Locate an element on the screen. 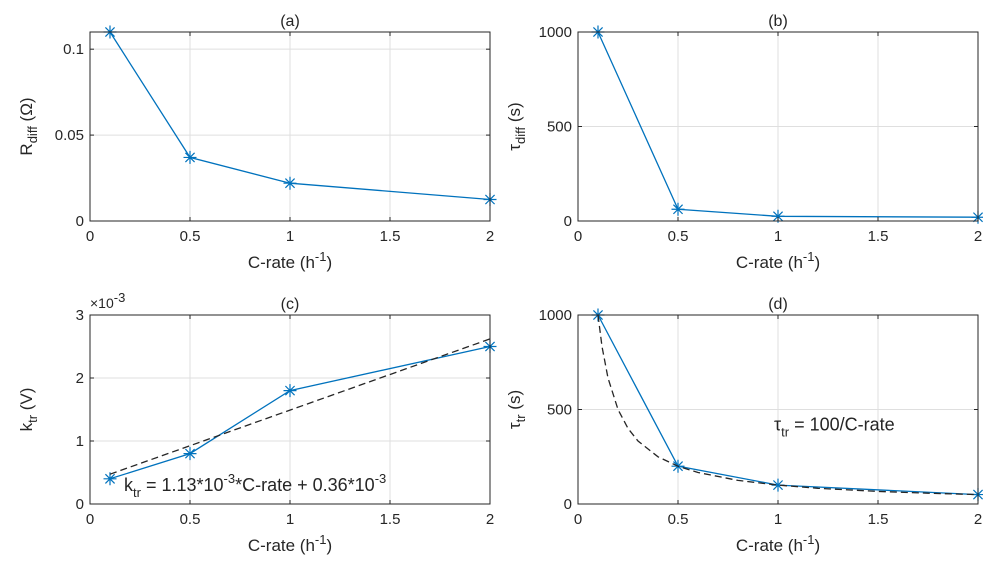 The image size is (983, 567). y-axis-label: τtr (s) is located at coordinates (516, 409).